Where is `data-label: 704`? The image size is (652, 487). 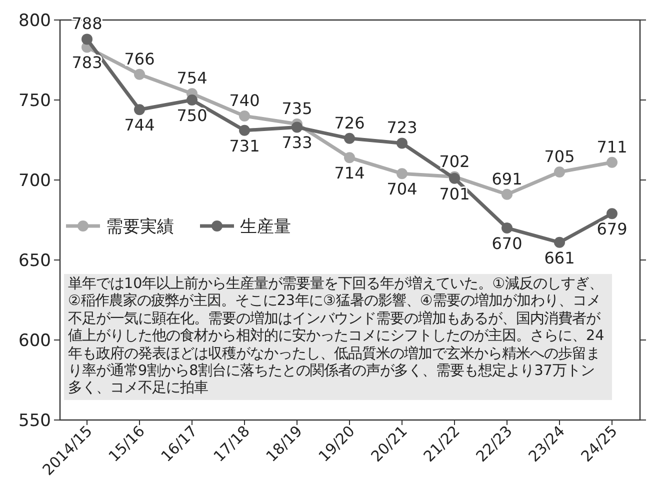 data-label: 704 is located at coordinates (402, 189).